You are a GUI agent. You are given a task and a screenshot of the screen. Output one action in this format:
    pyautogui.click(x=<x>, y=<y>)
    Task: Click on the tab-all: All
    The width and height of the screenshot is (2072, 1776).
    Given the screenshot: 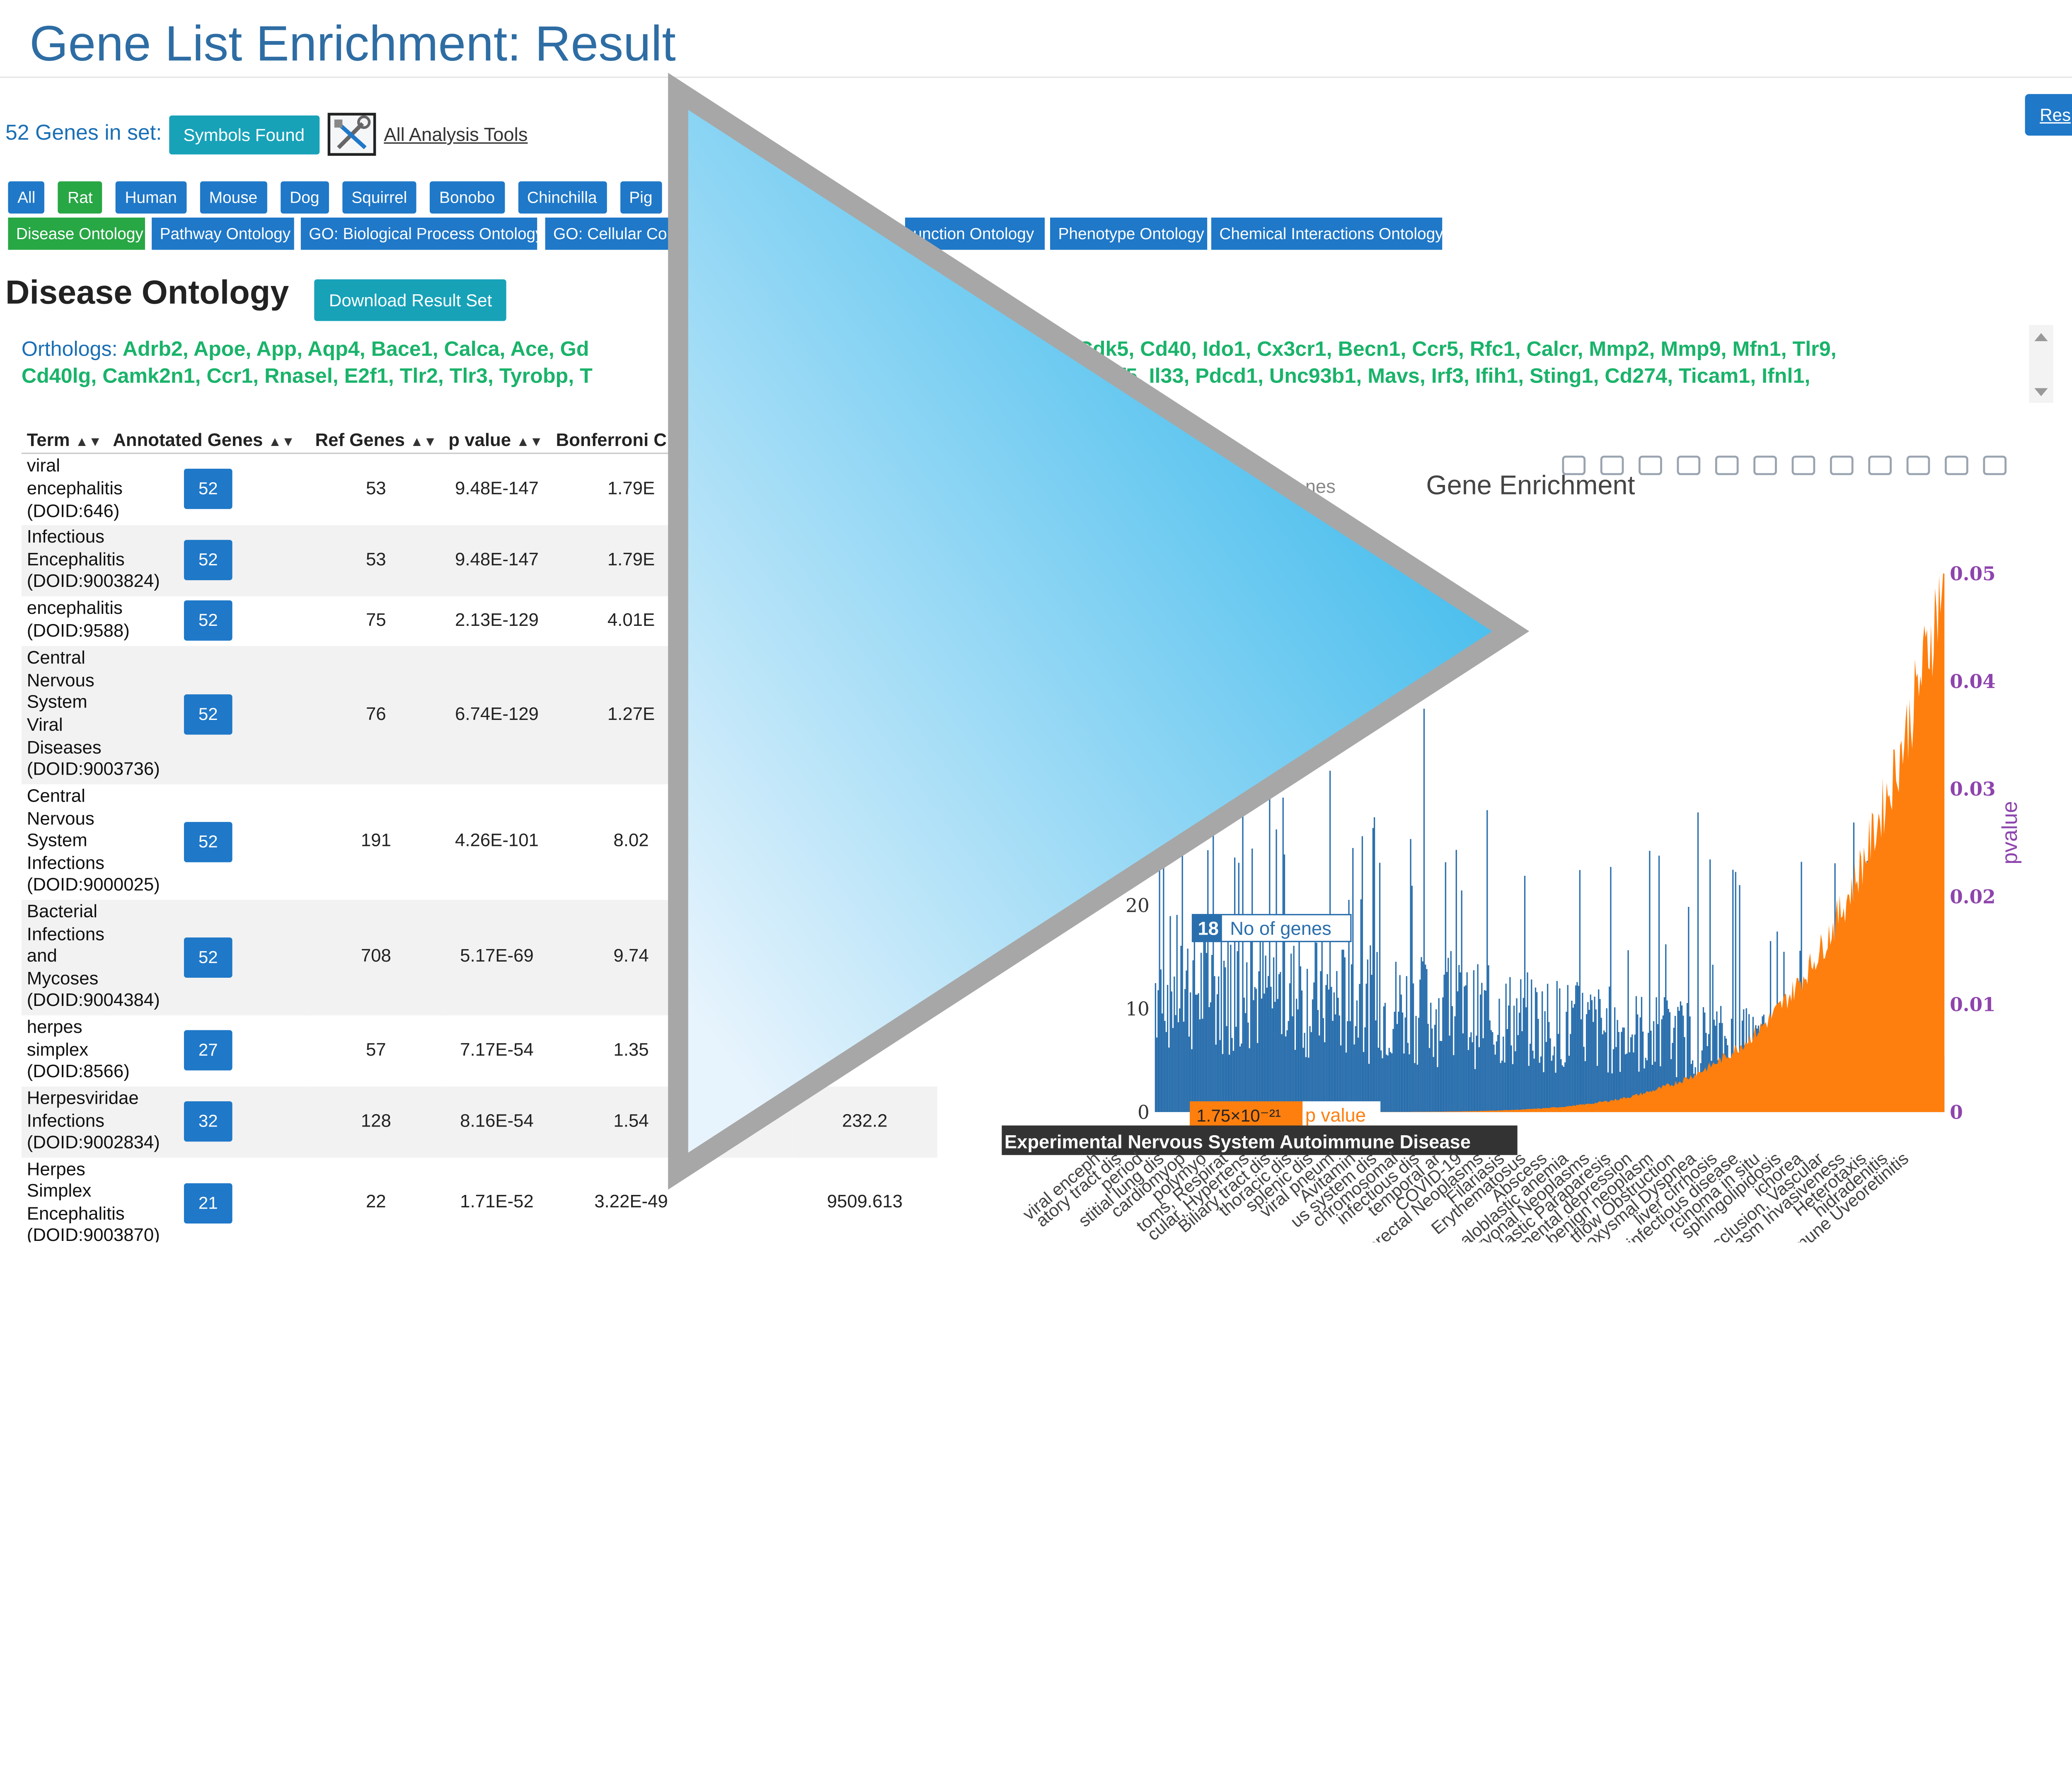 What is the action you would take?
    pyautogui.click(x=26, y=197)
    